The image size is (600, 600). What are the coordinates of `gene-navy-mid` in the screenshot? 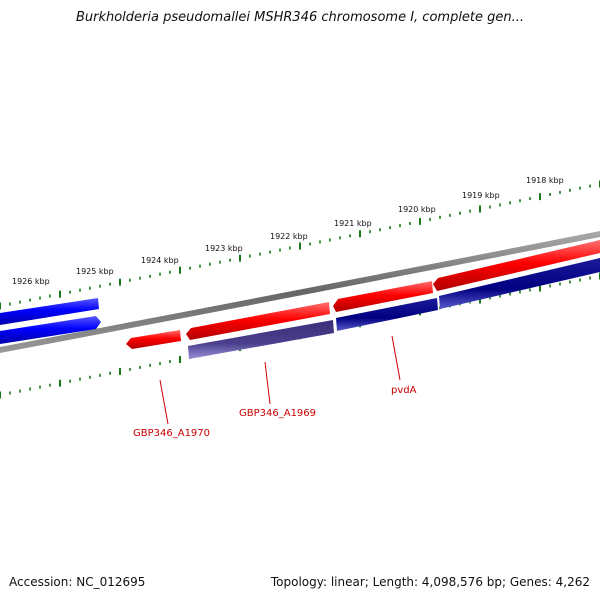 It's located at (387, 314).